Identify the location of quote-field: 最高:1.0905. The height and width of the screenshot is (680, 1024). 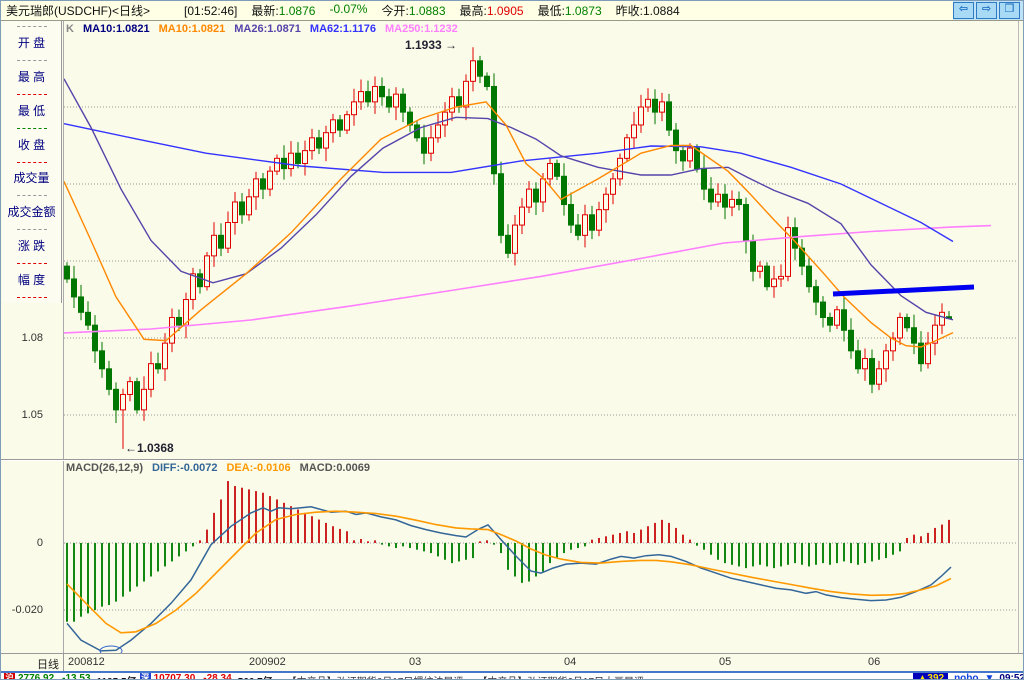
(492, 10).